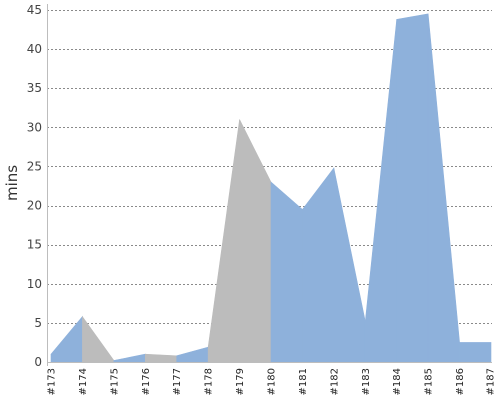 This screenshot has width=500, height=400. I want to click on x-tick-label-179: #179, so click(240, 381).